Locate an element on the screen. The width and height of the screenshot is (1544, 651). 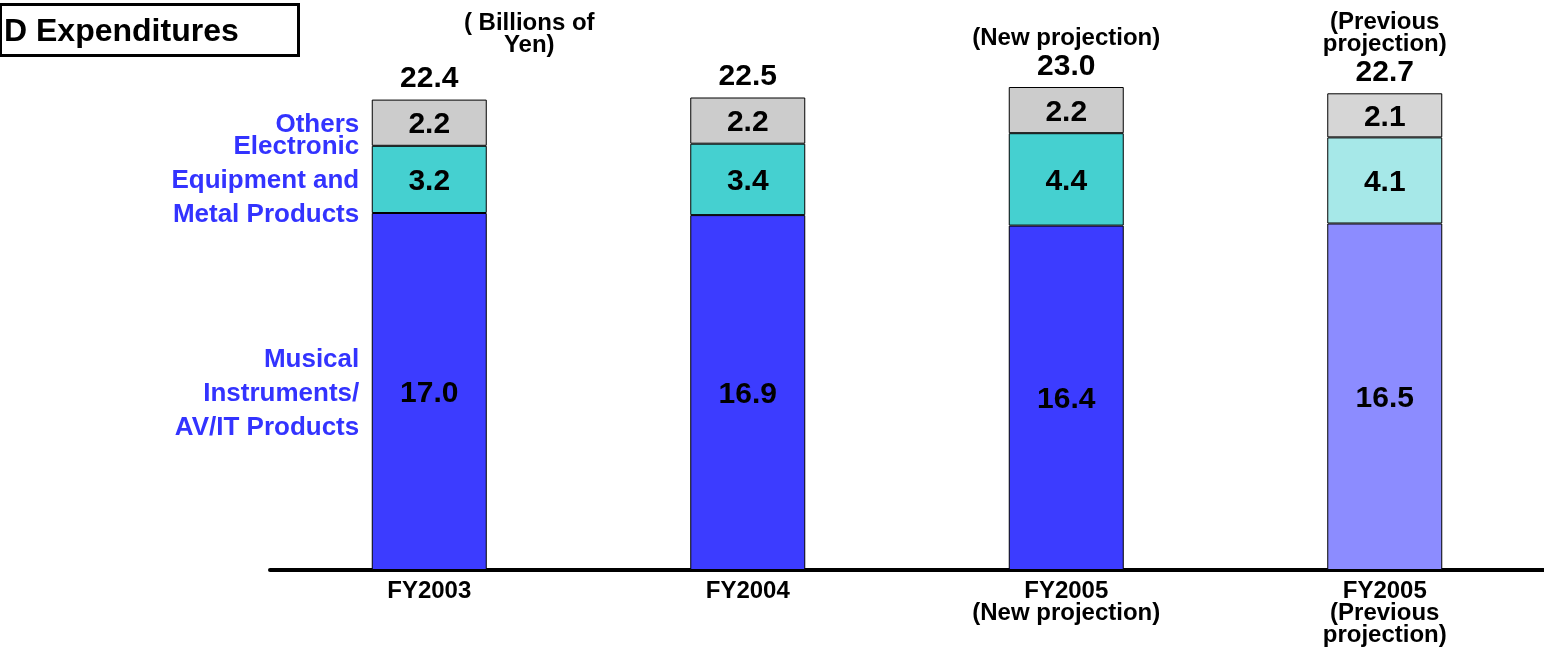
total-label: 22.5 is located at coordinates (747, 74).